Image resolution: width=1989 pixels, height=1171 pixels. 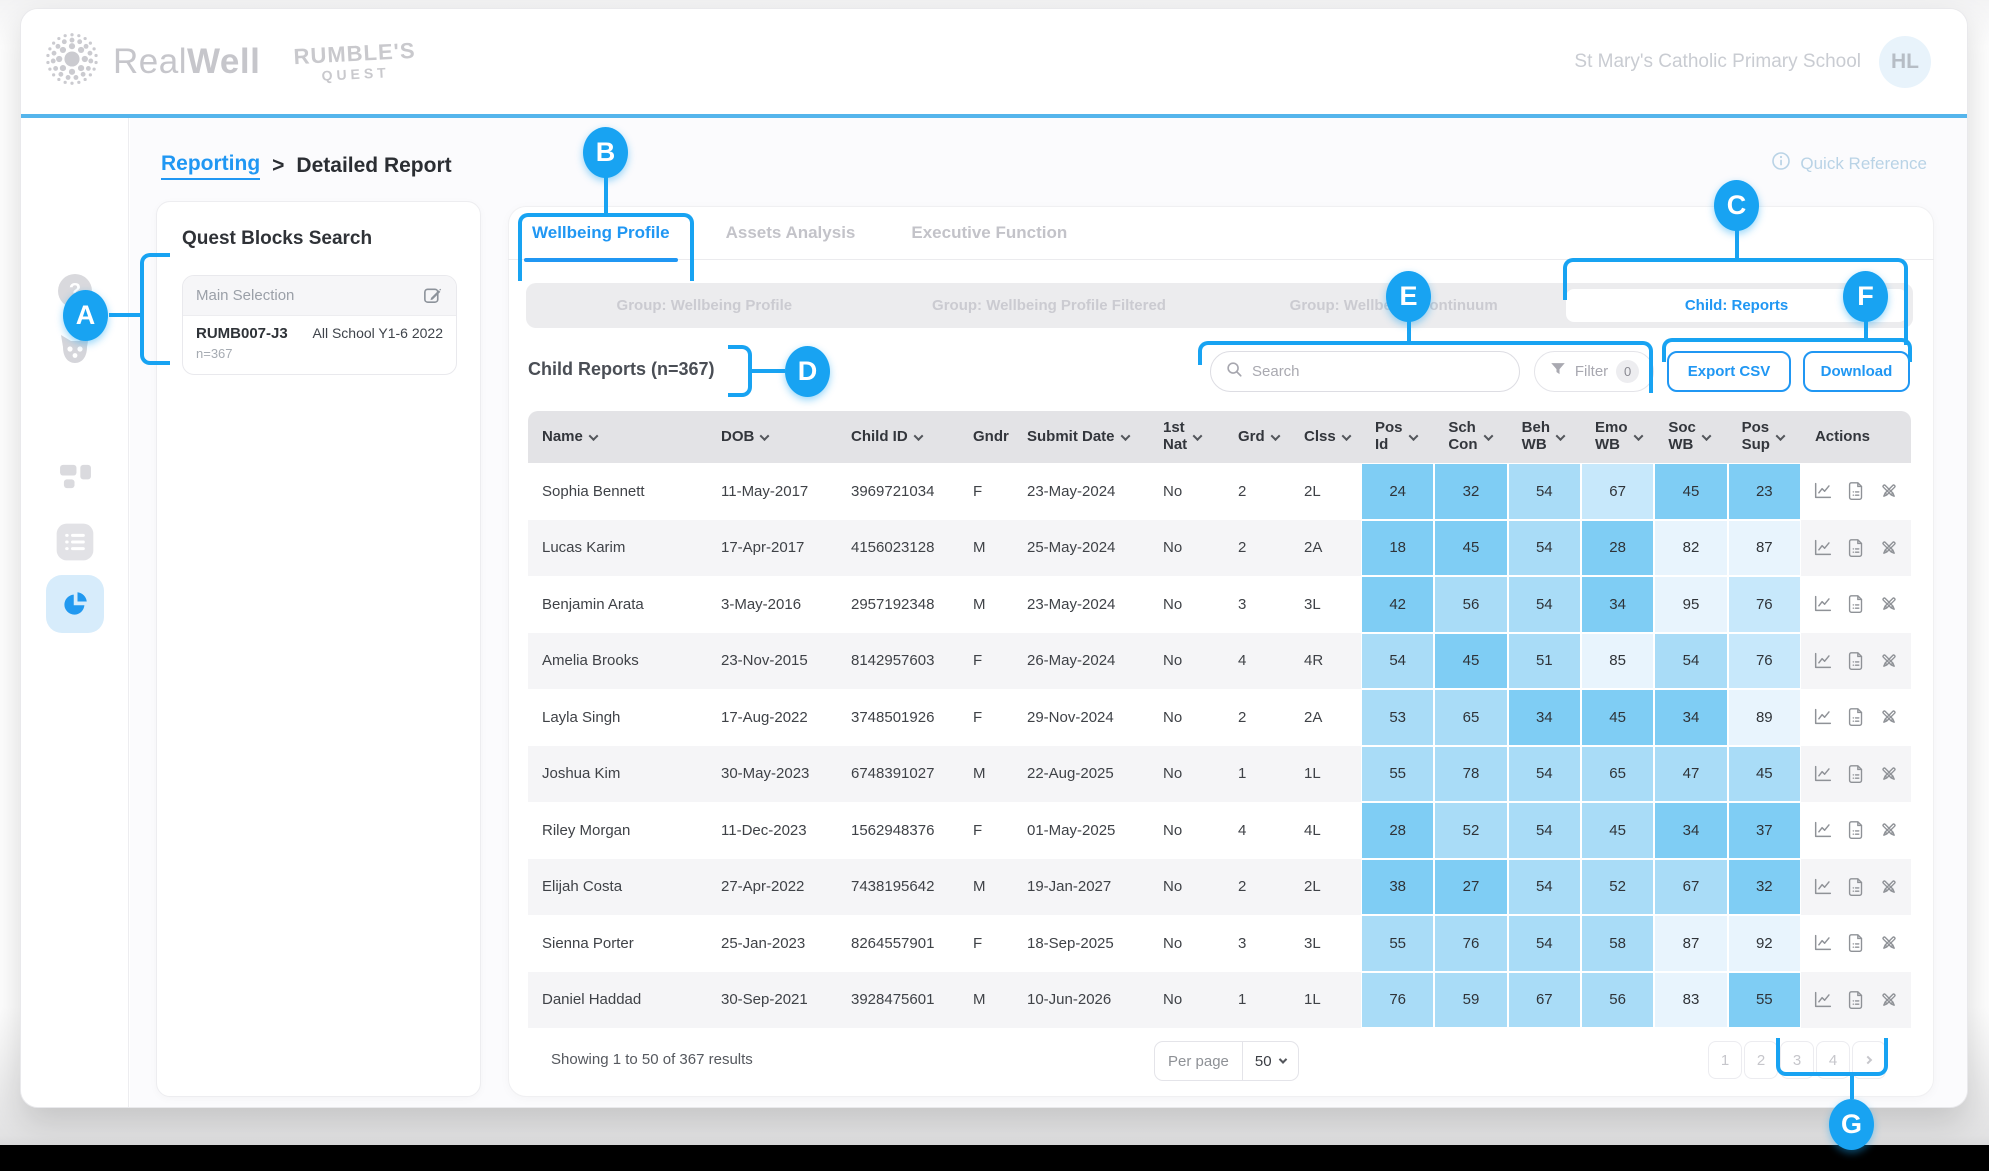 I want to click on sidebar-item-blocks, so click(x=75, y=479).